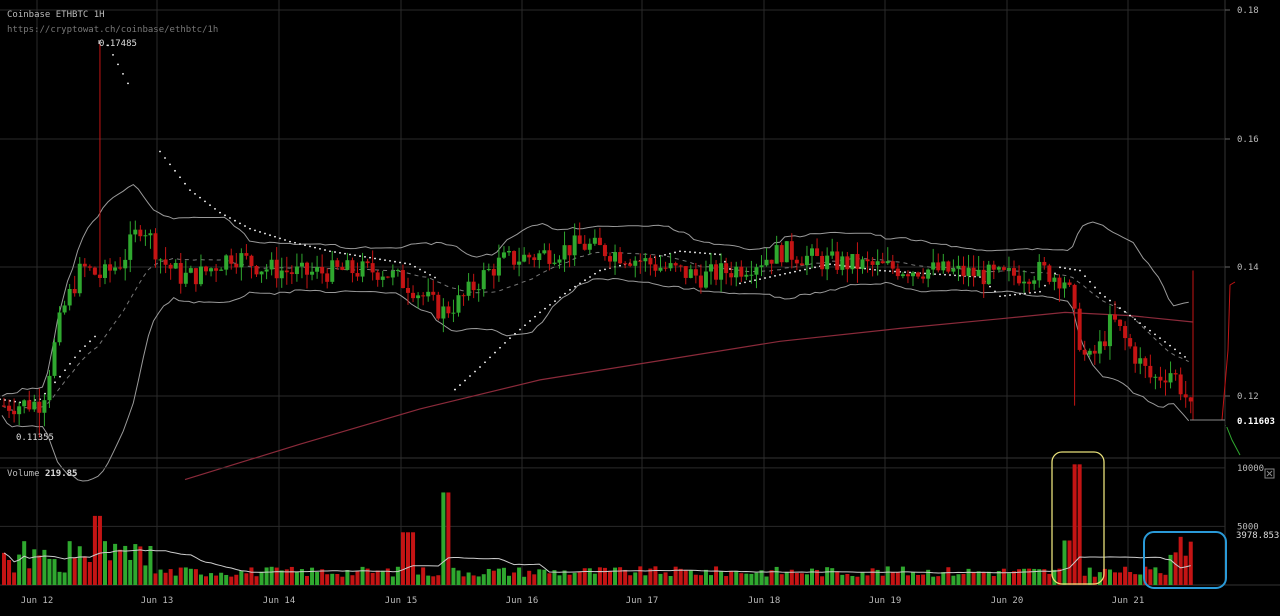 Image resolution: width=1280 pixels, height=616 pixels. I want to click on highlight-box-yellow, so click(1078, 518).